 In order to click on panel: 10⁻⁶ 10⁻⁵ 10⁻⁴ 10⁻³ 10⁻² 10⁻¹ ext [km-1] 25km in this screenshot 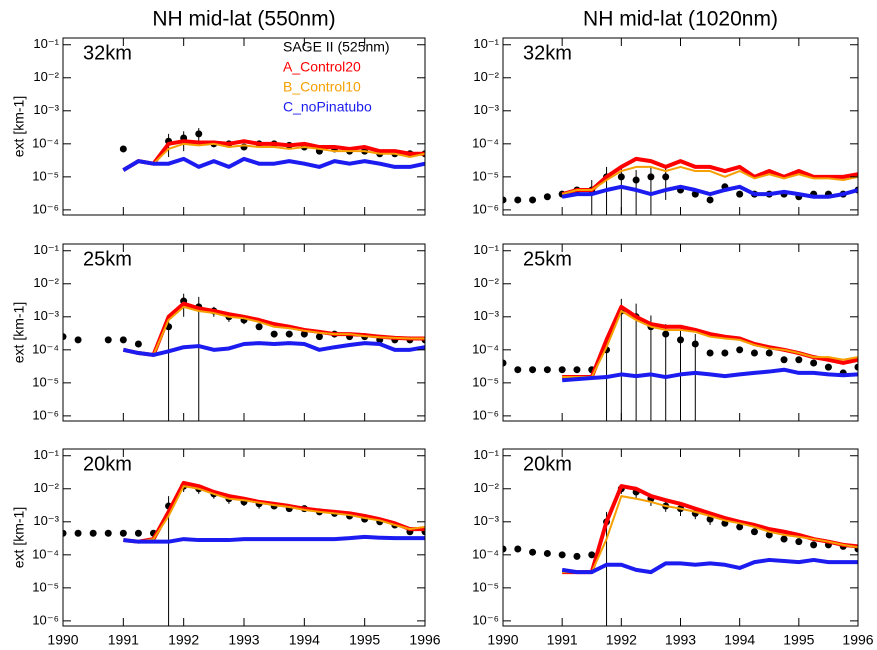, I will do `click(218, 332)`.